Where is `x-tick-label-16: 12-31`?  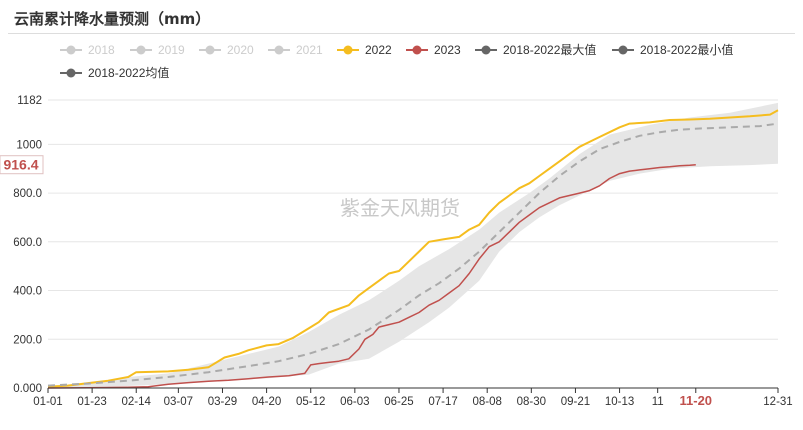 x-tick-label-16: 12-31 is located at coordinates (777, 402).